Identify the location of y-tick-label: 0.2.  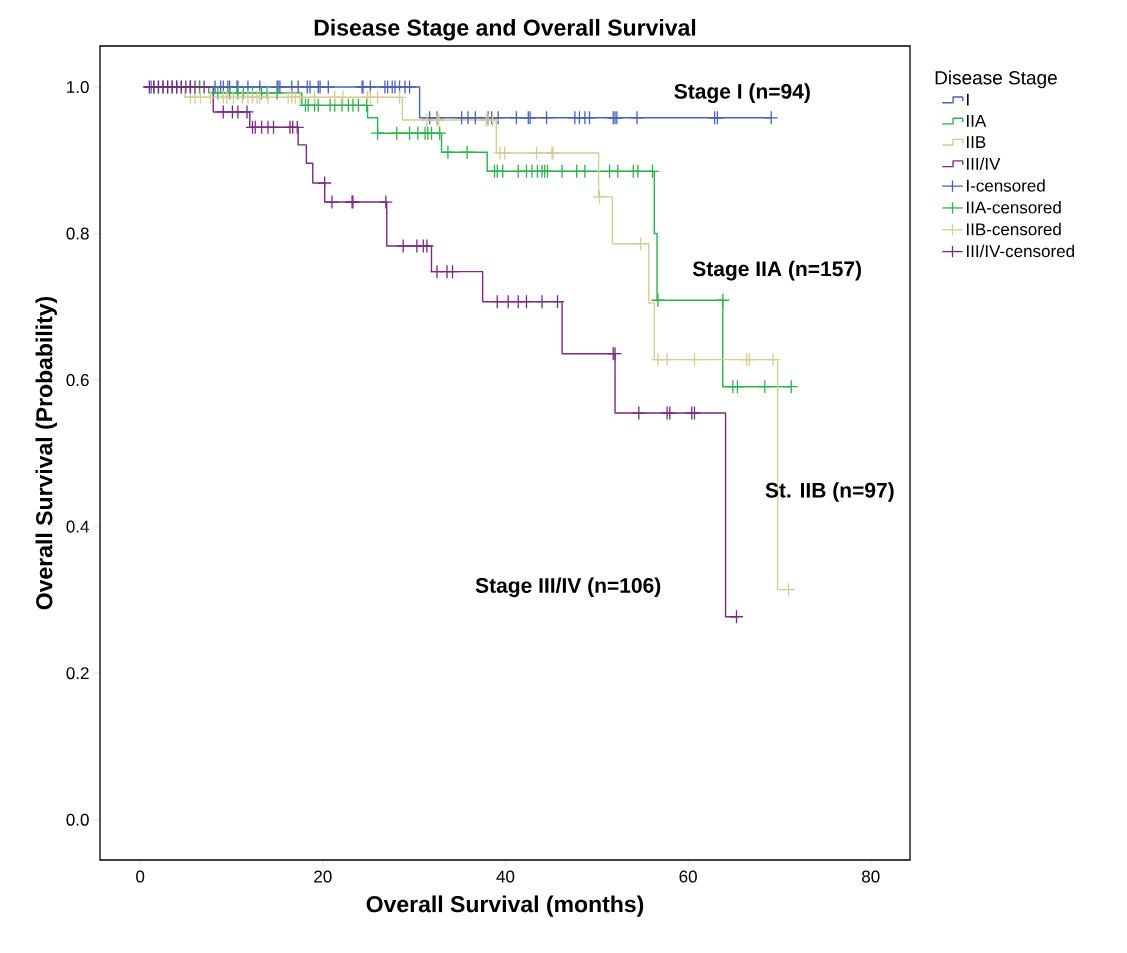
(77, 673).